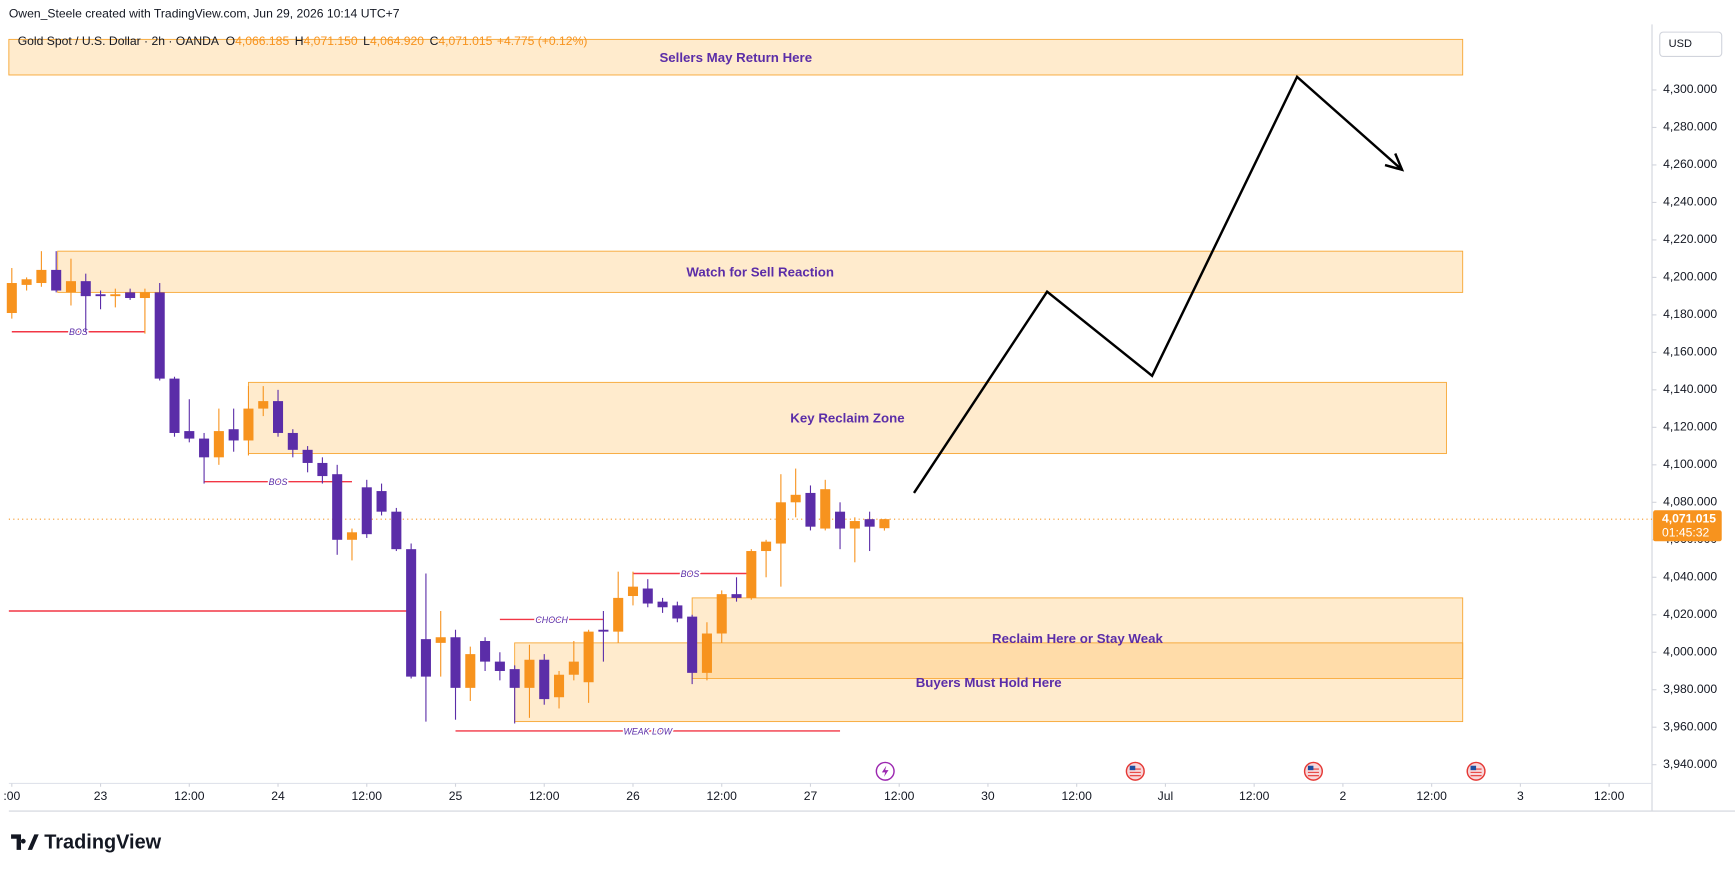 This screenshot has height=872, width=1735. I want to click on ohlc-value: 4,071.150, so click(331, 41).